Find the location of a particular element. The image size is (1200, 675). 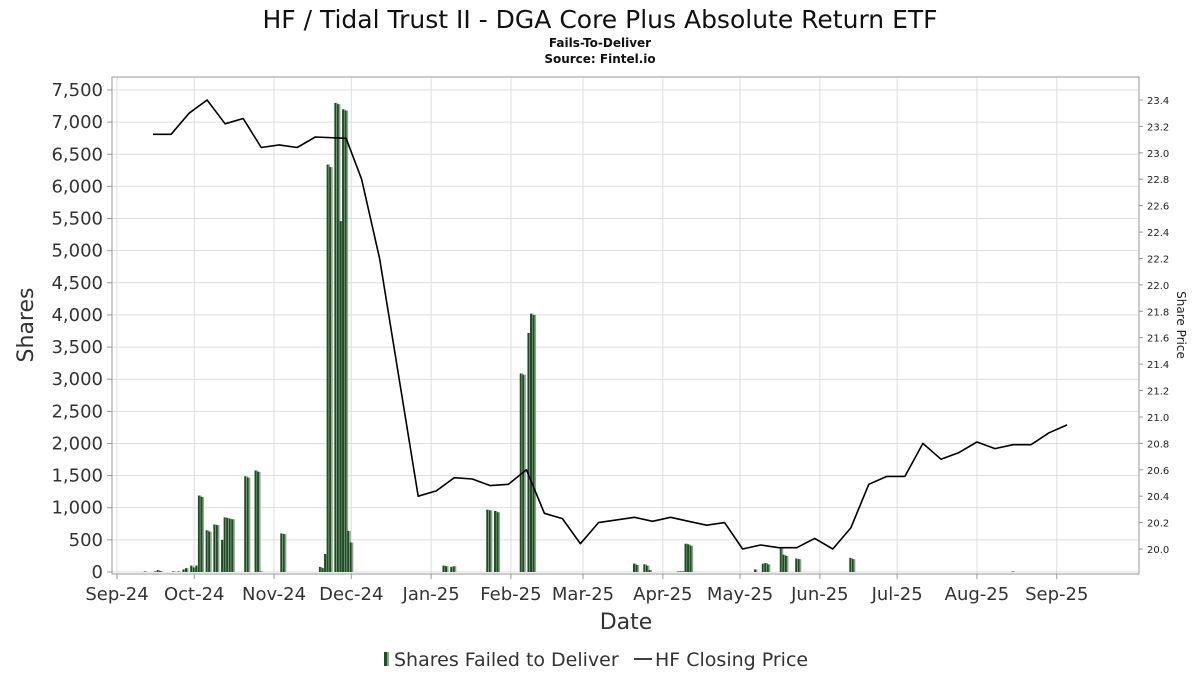

y-tick-label: 7,500 is located at coordinates (77, 90).